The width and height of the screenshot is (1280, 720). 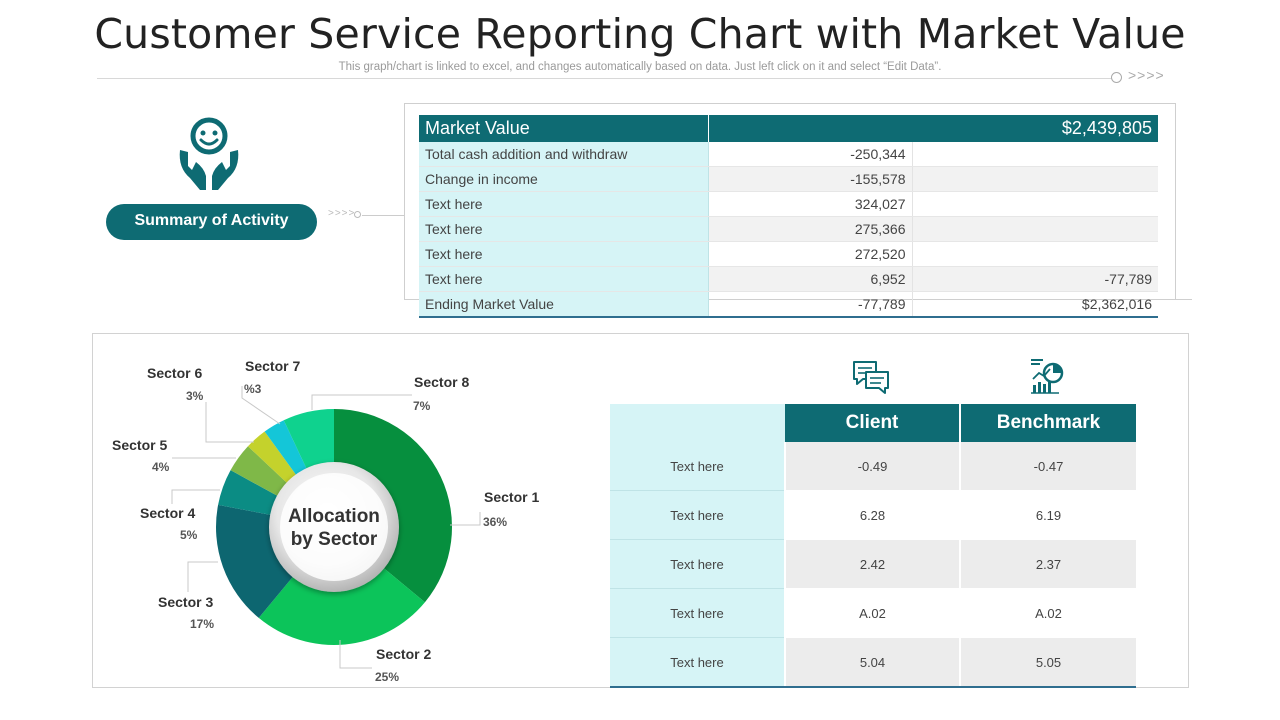 I want to click on table-row: Text here 275,366, so click(x=788, y=229).